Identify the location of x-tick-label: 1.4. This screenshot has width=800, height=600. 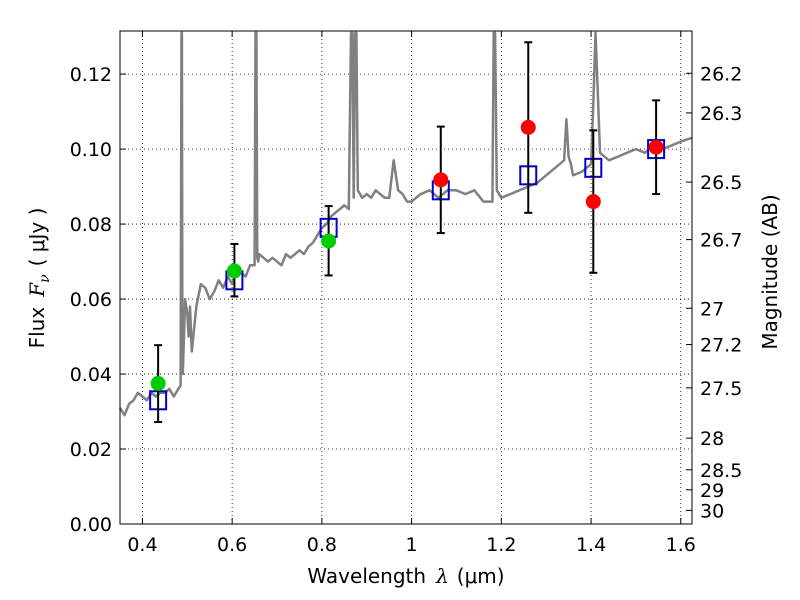
(591, 545).